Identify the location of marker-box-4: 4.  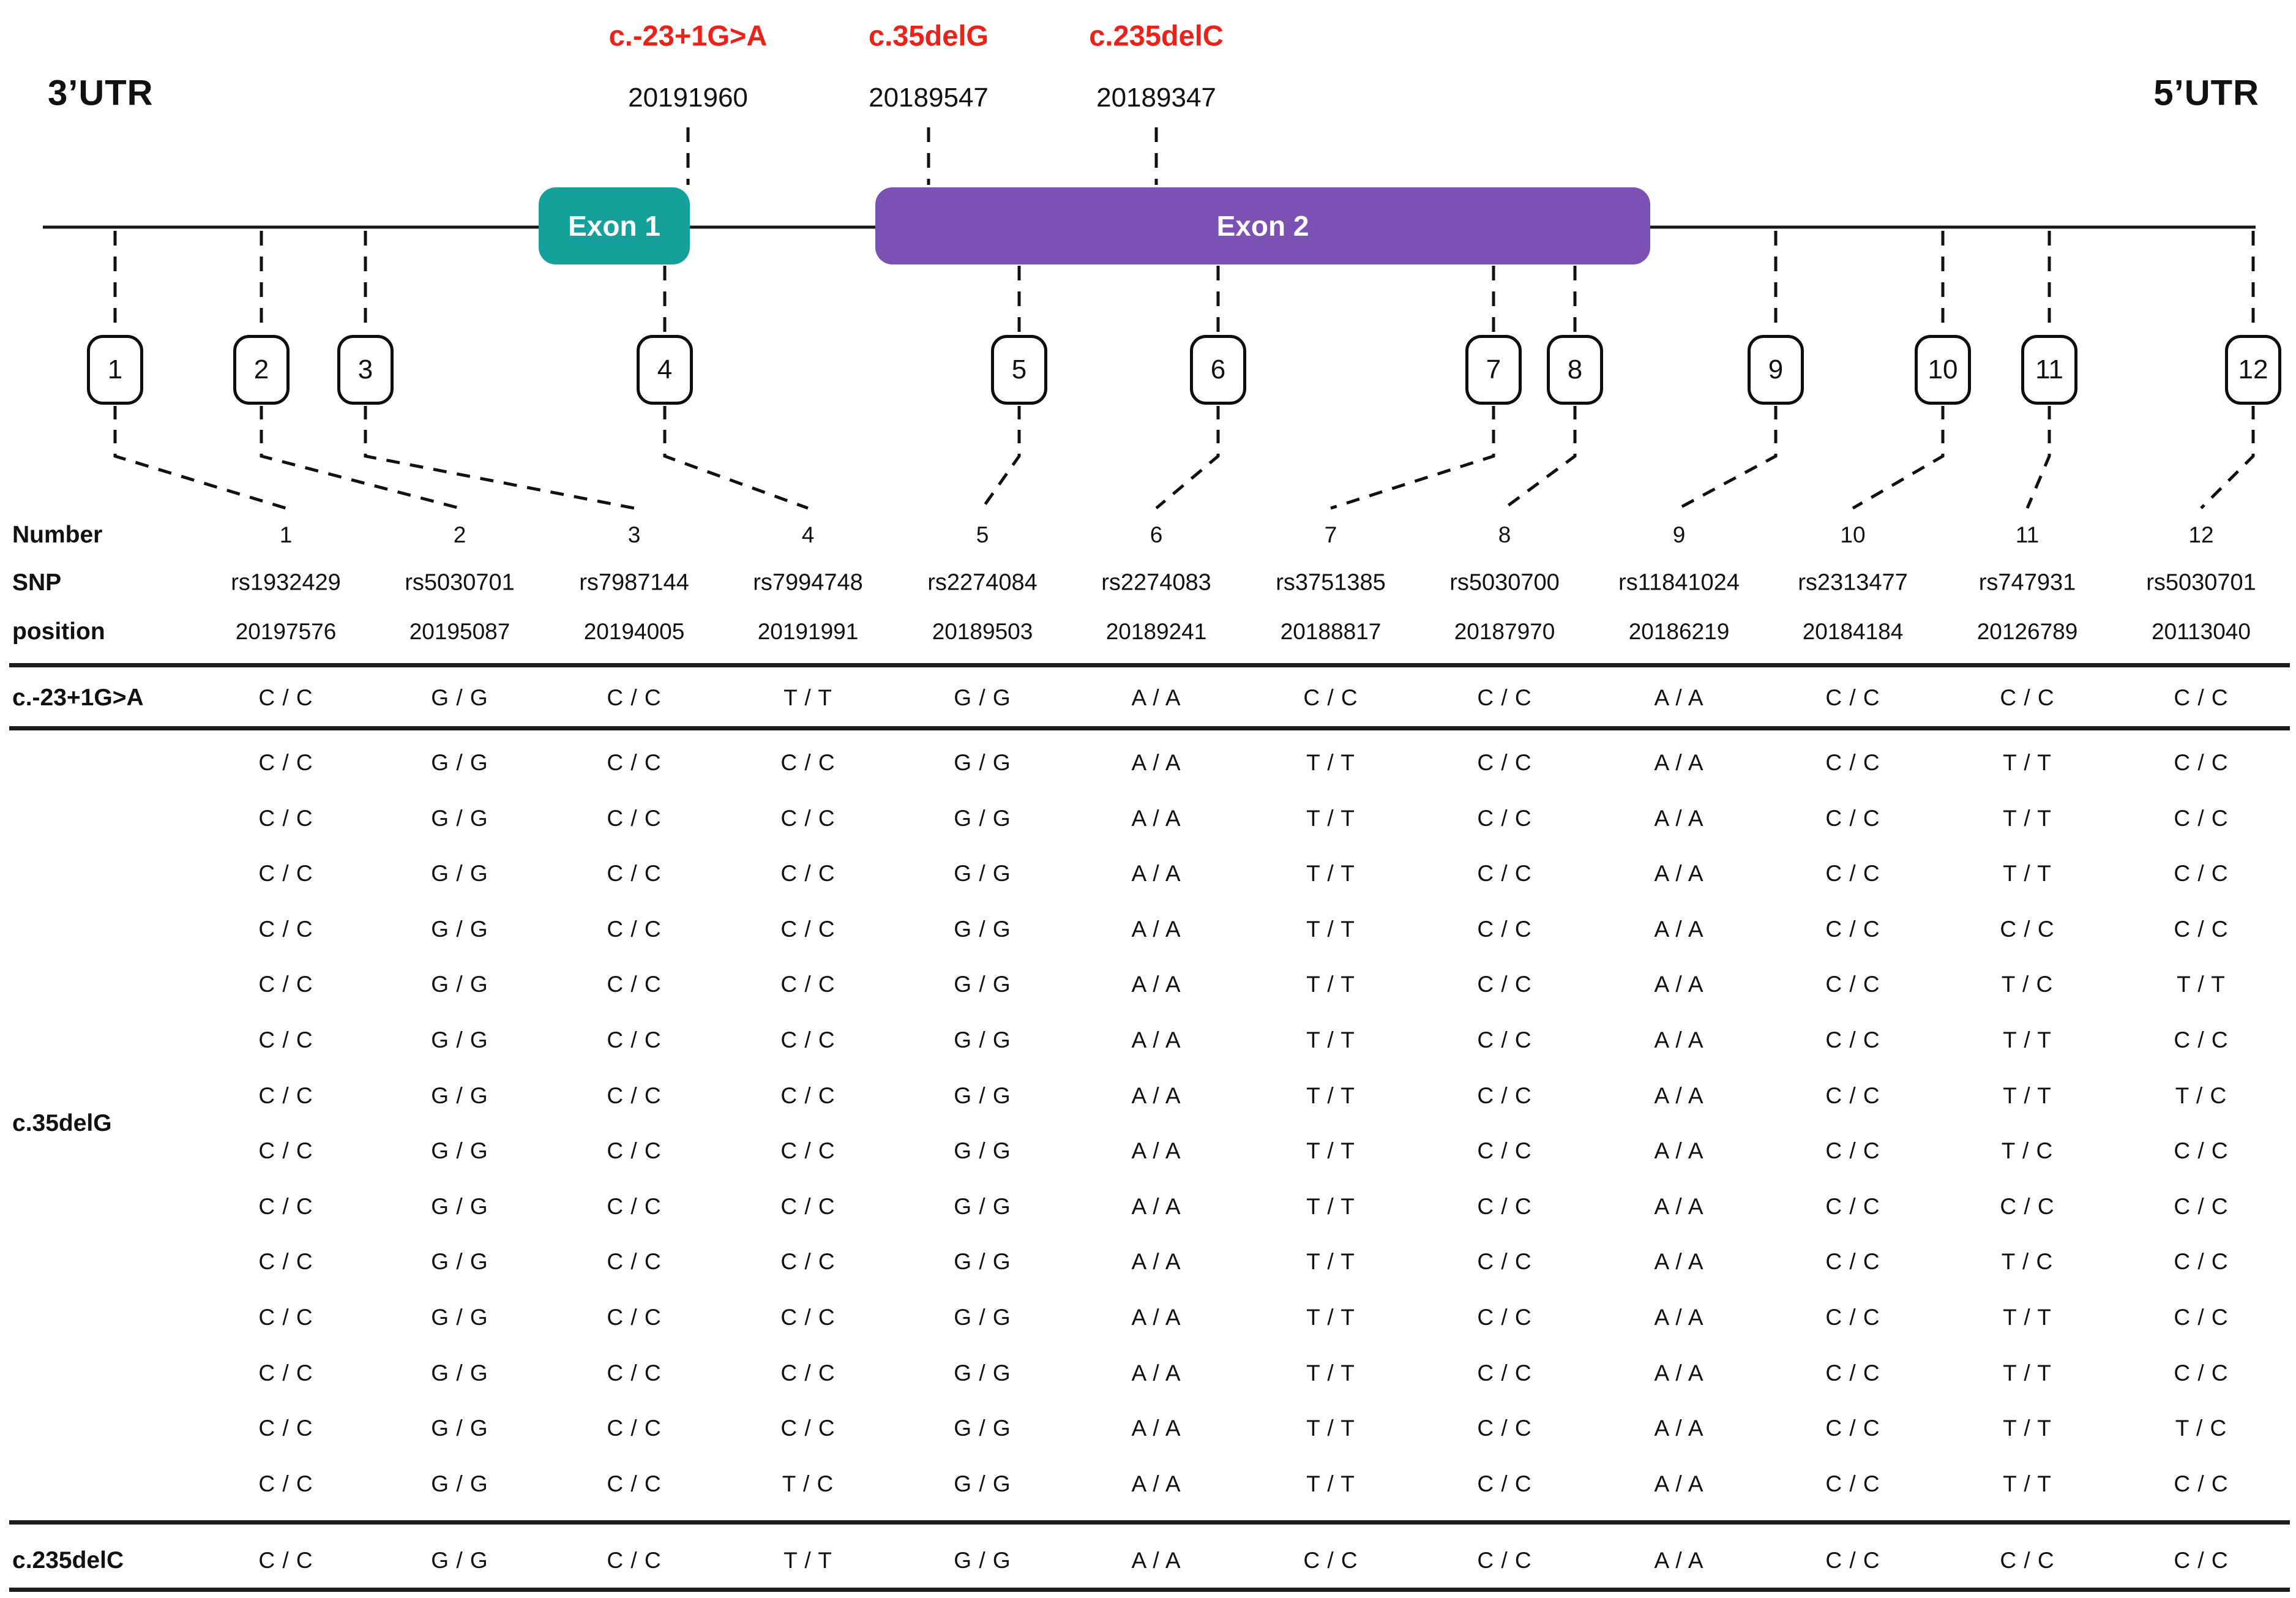
(665, 370).